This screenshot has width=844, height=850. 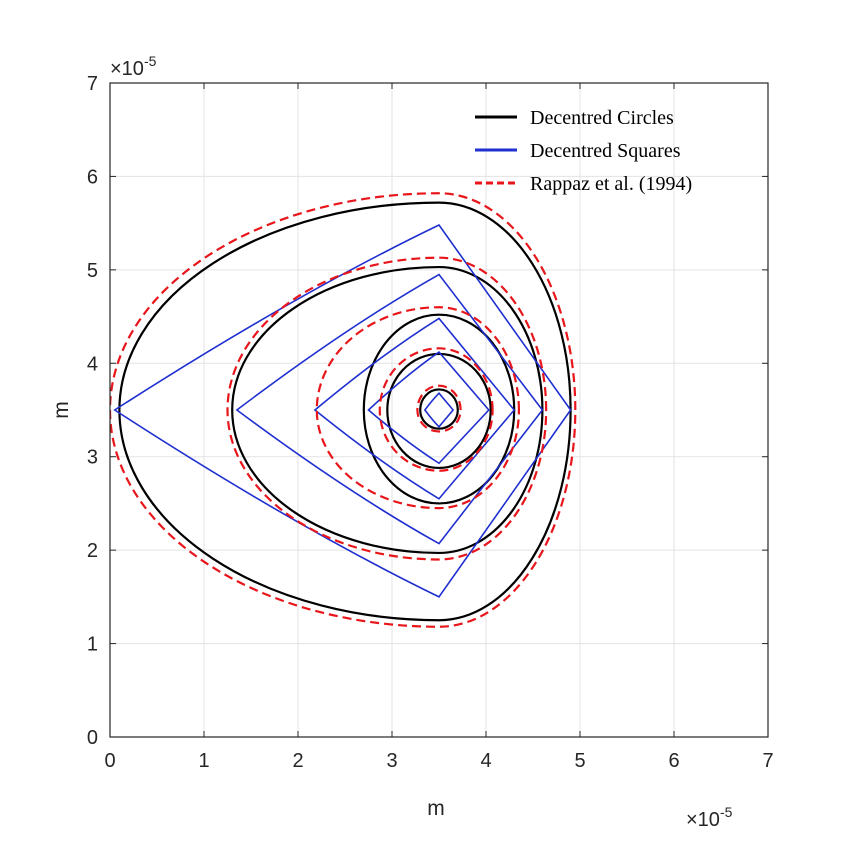 What do you see at coordinates (92, 364) in the screenshot?
I see `y-tick-label: 4` at bounding box center [92, 364].